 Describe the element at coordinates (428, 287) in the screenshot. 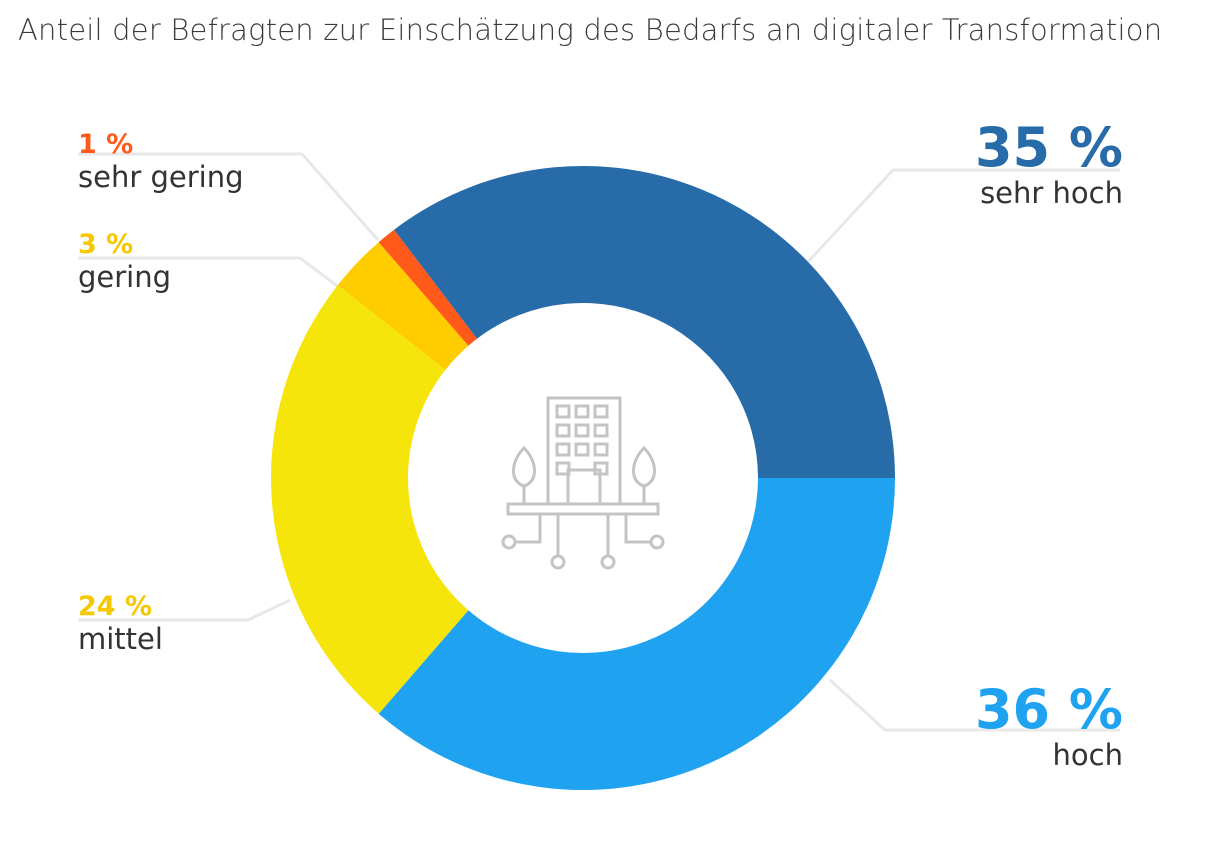

I see `slice-sehr-gering` at that location.